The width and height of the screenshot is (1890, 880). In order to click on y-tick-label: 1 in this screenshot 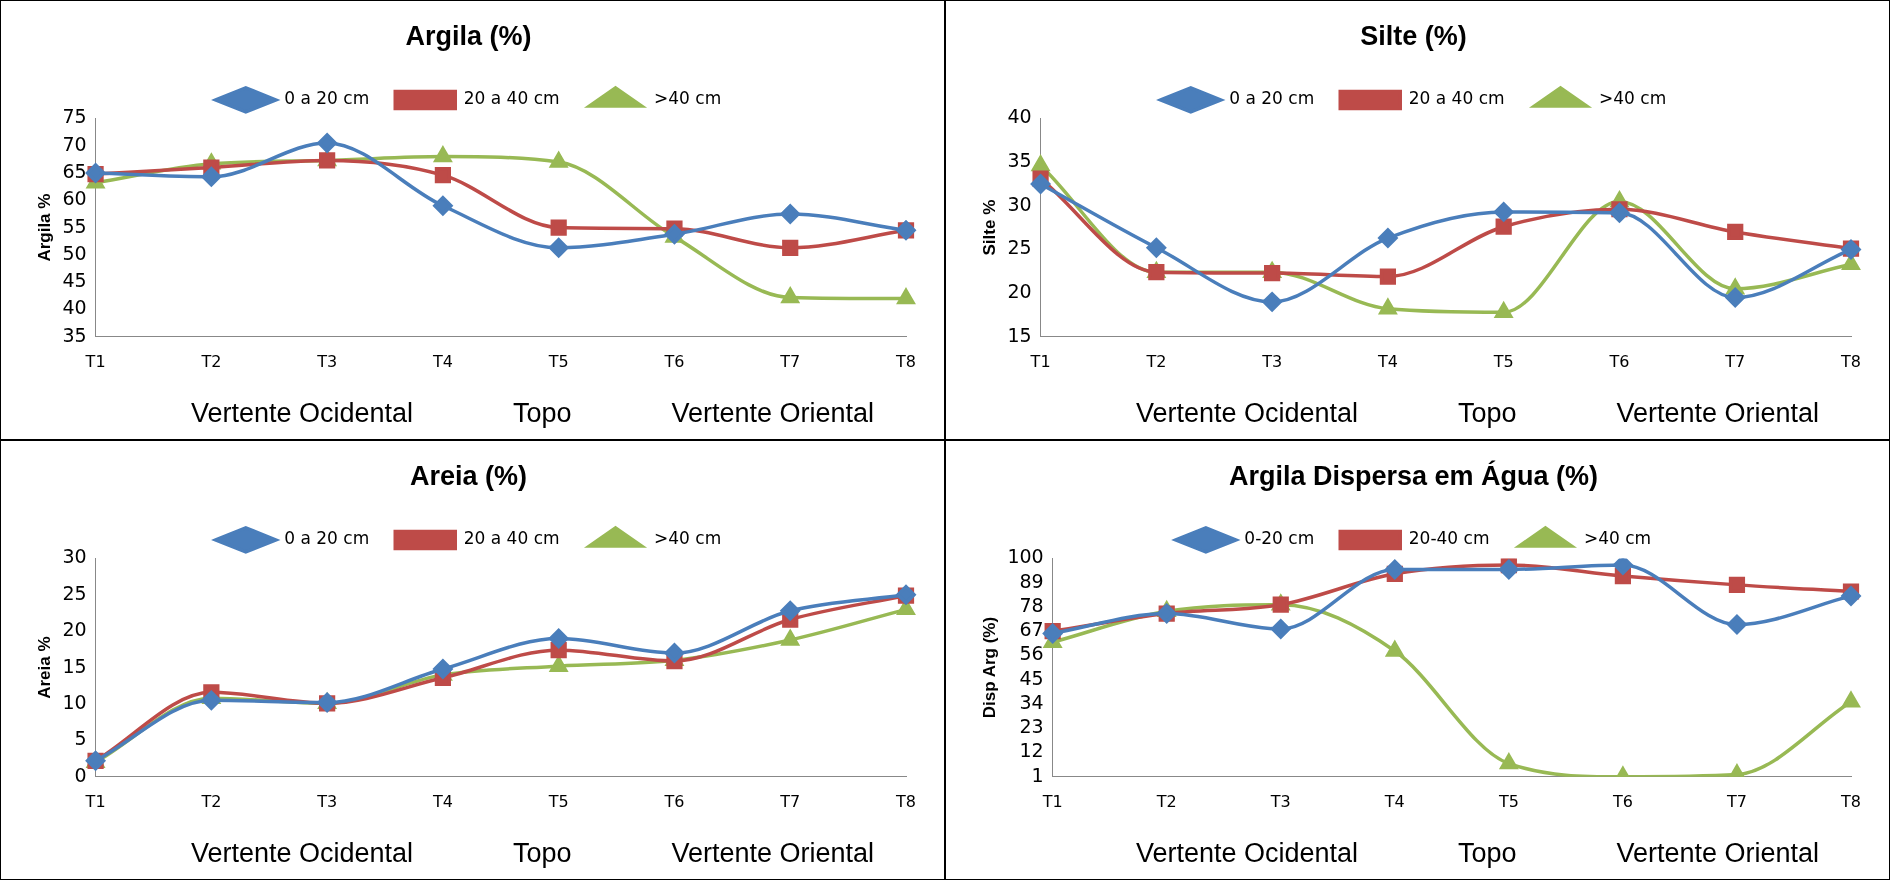, I will do `click(1037, 774)`.